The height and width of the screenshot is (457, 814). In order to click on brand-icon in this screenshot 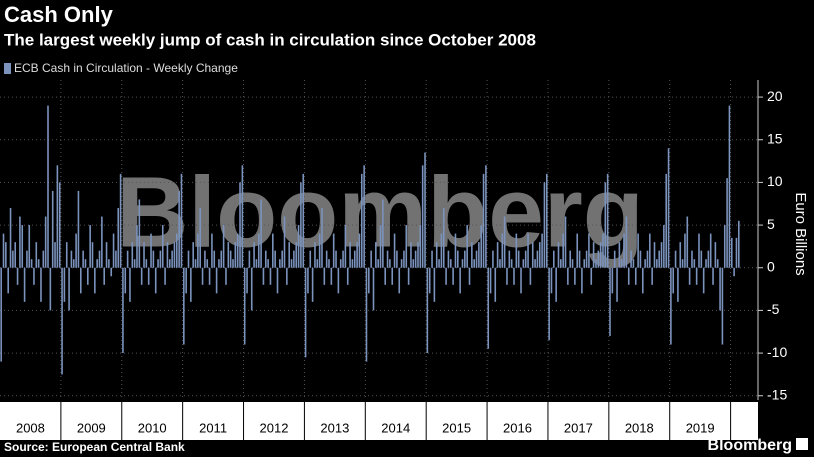, I will do `click(802, 444)`.